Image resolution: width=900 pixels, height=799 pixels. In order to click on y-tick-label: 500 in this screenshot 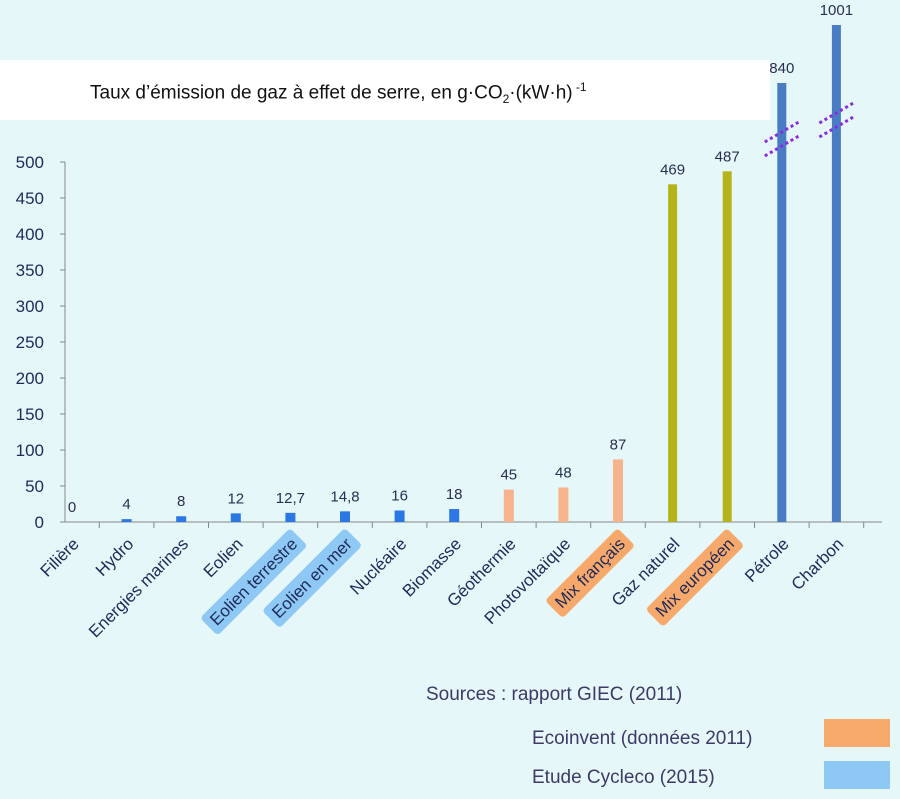, I will do `click(30, 162)`.